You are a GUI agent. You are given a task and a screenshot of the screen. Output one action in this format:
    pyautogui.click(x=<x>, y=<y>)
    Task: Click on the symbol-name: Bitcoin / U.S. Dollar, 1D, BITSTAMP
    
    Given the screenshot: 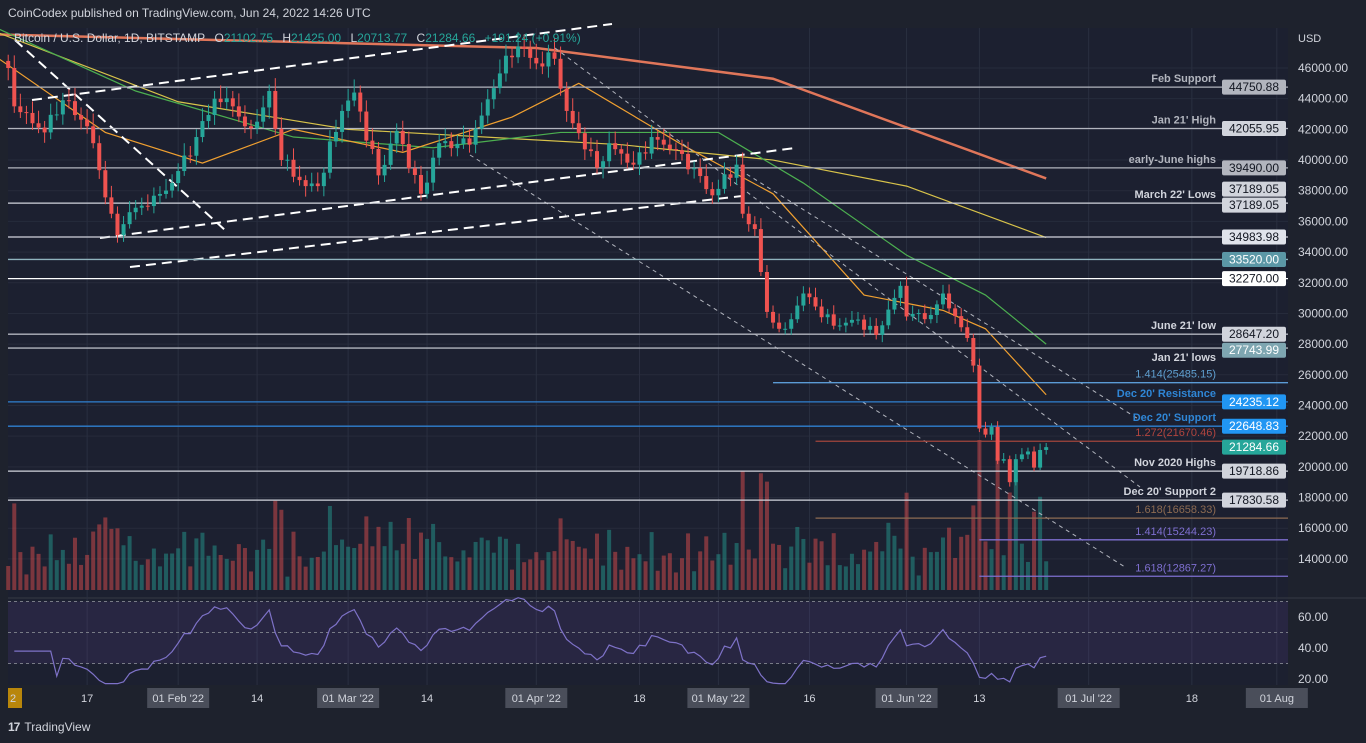 What is the action you would take?
    pyautogui.click(x=110, y=38)
    